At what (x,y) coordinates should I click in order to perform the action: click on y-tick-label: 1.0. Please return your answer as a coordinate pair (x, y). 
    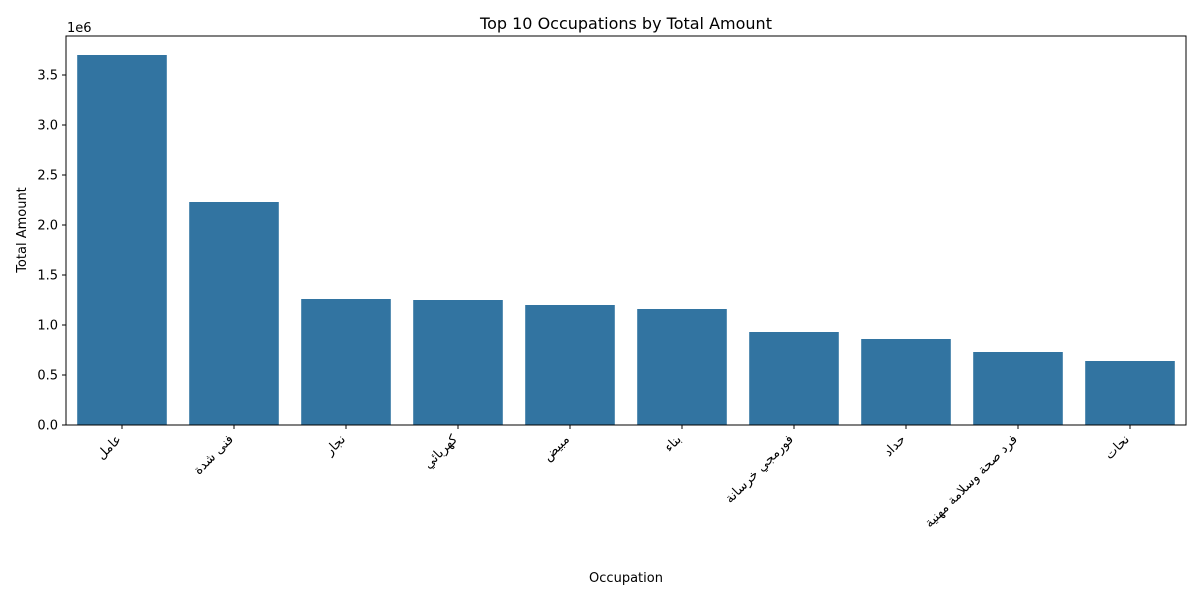
    Looking at the image, I should click on (47, 326).